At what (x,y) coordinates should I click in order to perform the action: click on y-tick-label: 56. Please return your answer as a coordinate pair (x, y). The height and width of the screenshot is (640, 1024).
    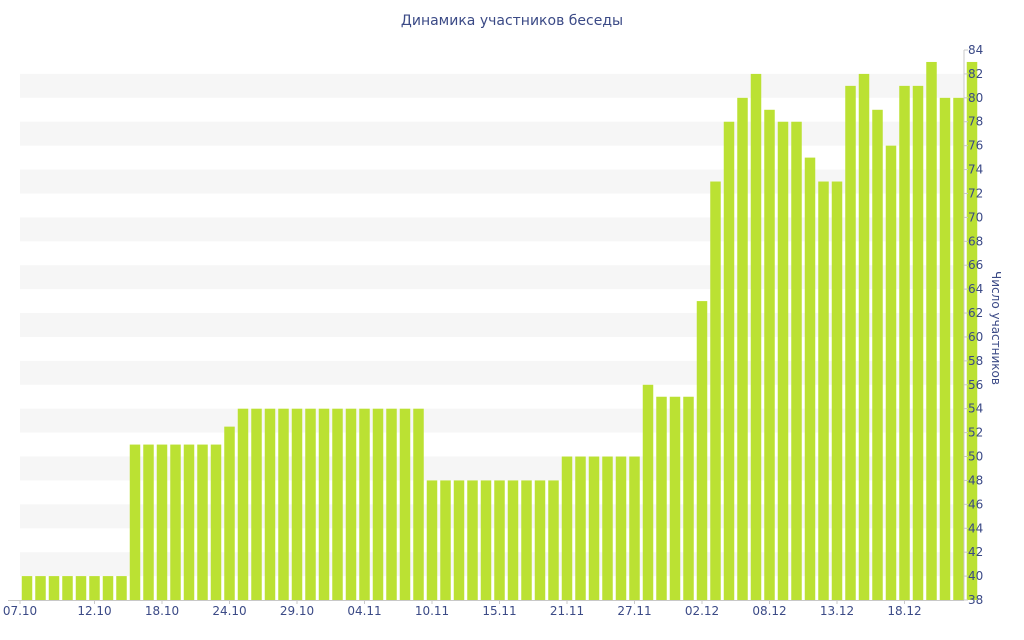
    Looking at the image, I should click on (975, 385).